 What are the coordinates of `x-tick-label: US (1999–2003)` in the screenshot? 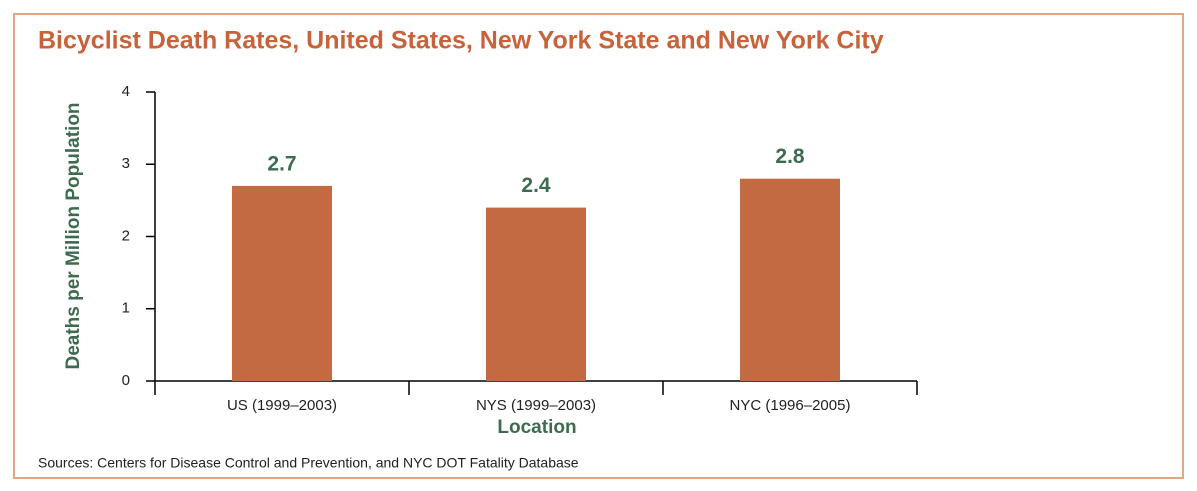 It's located at (282, 405).